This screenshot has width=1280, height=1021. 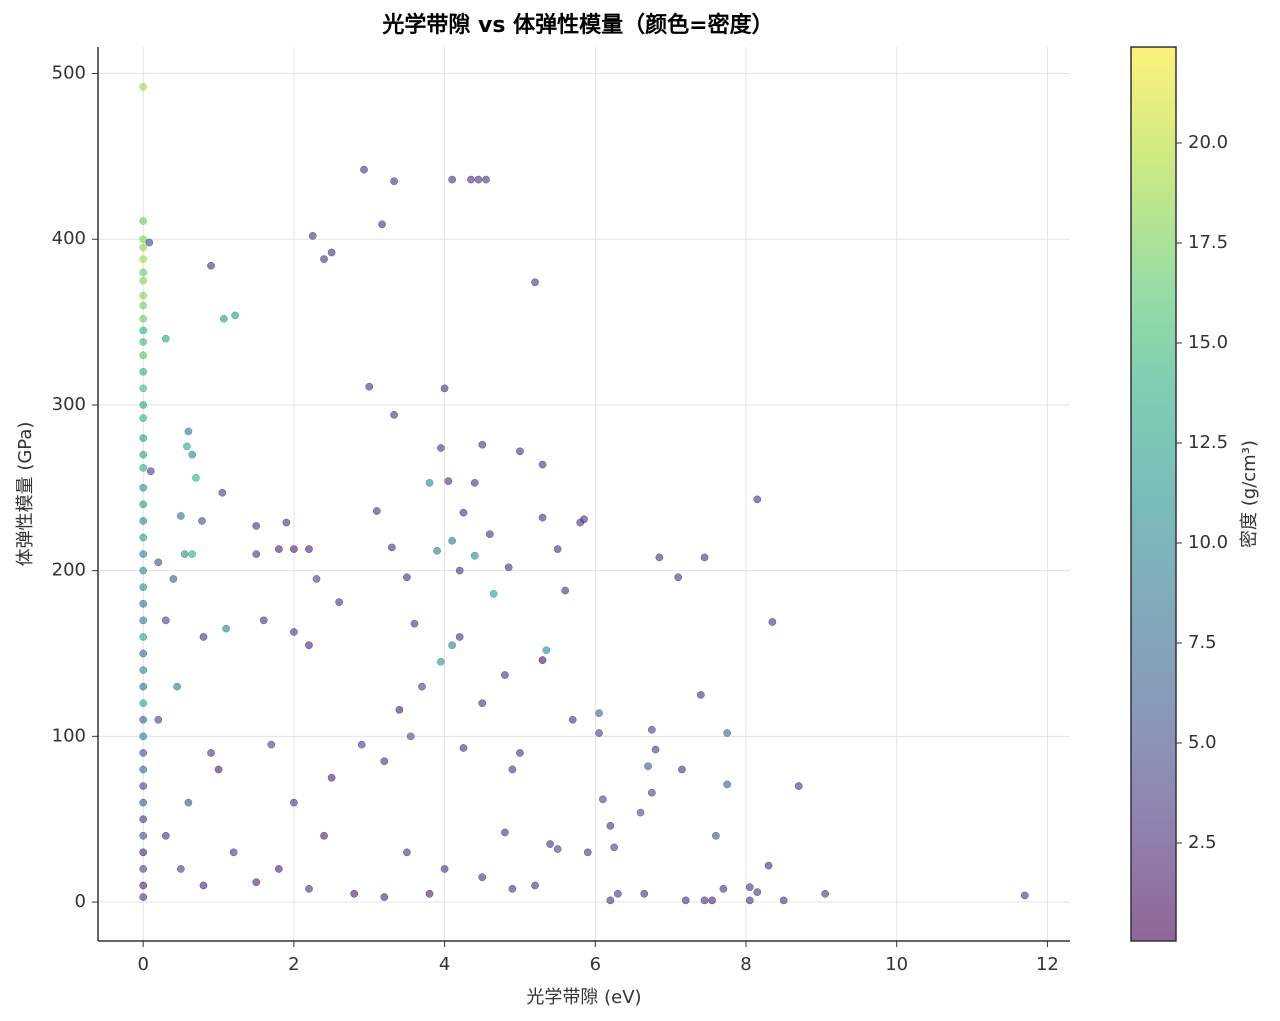 I want to click on x-tick-label: 6, so click(x=595, y=964).